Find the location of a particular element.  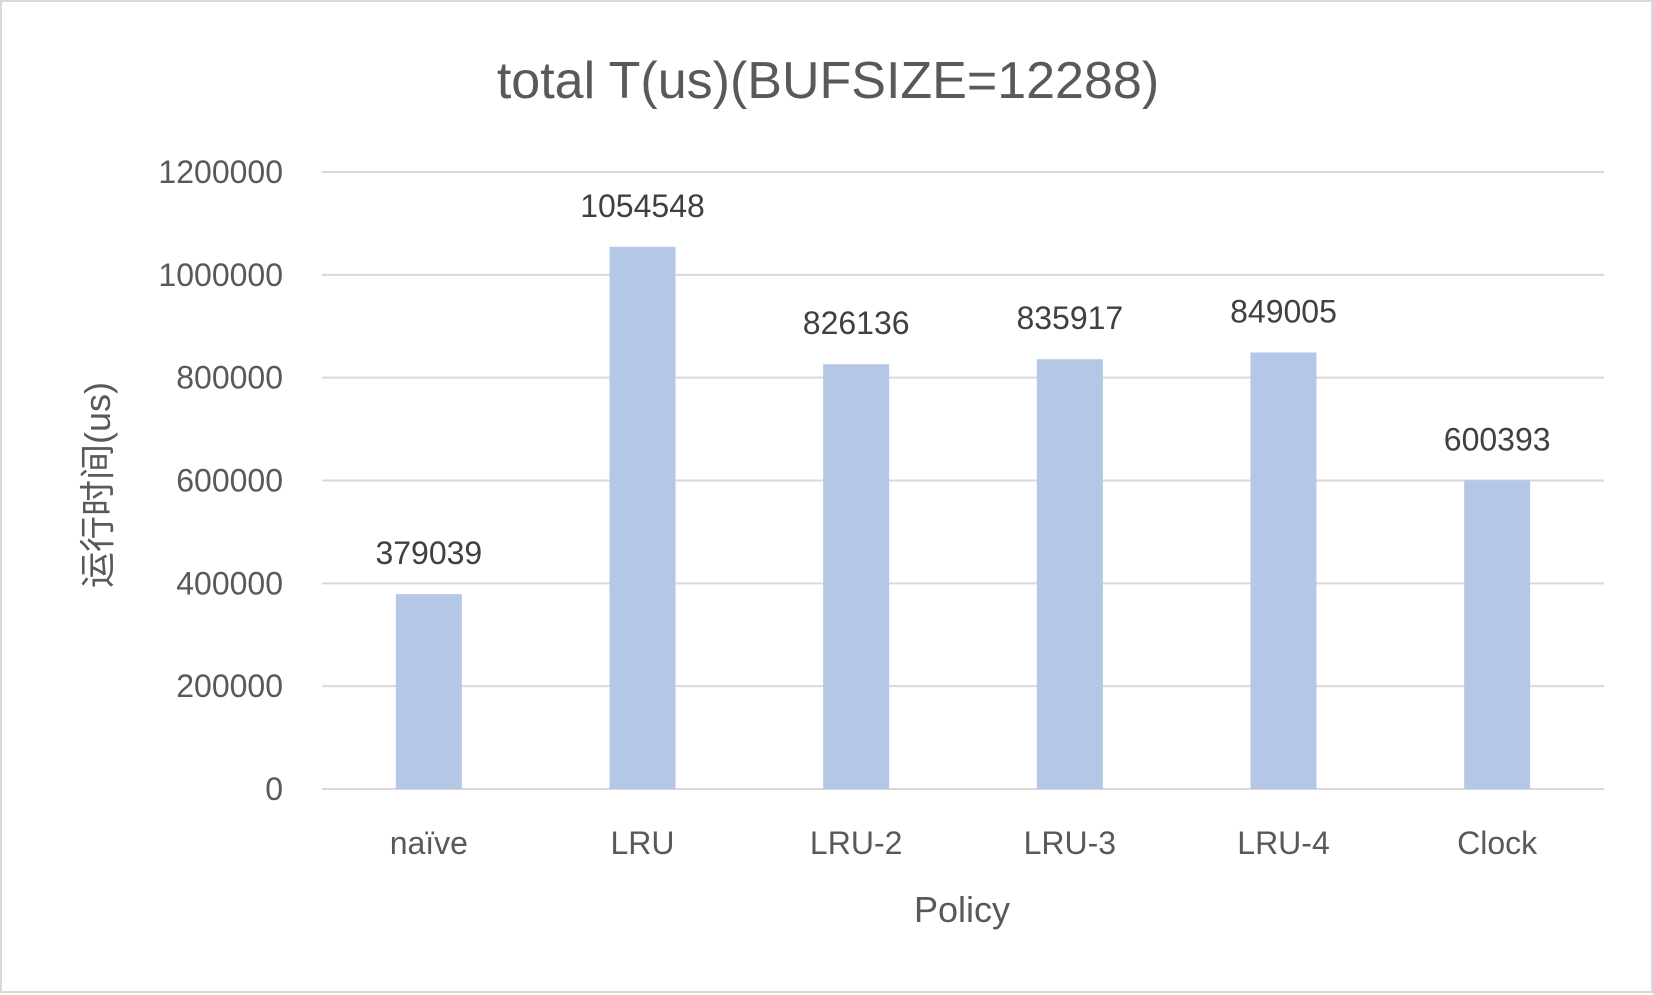

chart-title: total T(us)(BUFSIZE=12288) is located at coordinates (828, 81).